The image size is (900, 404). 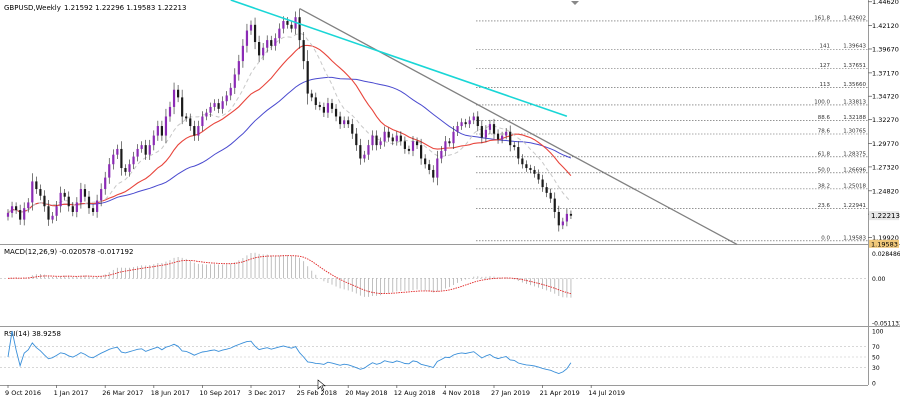 What do you see at coordinates (68, 252) in the screenshot?
I see `macd-header: MACD(12,26,9) -0.020578 -0.017192` at bounding box center [68, 252].